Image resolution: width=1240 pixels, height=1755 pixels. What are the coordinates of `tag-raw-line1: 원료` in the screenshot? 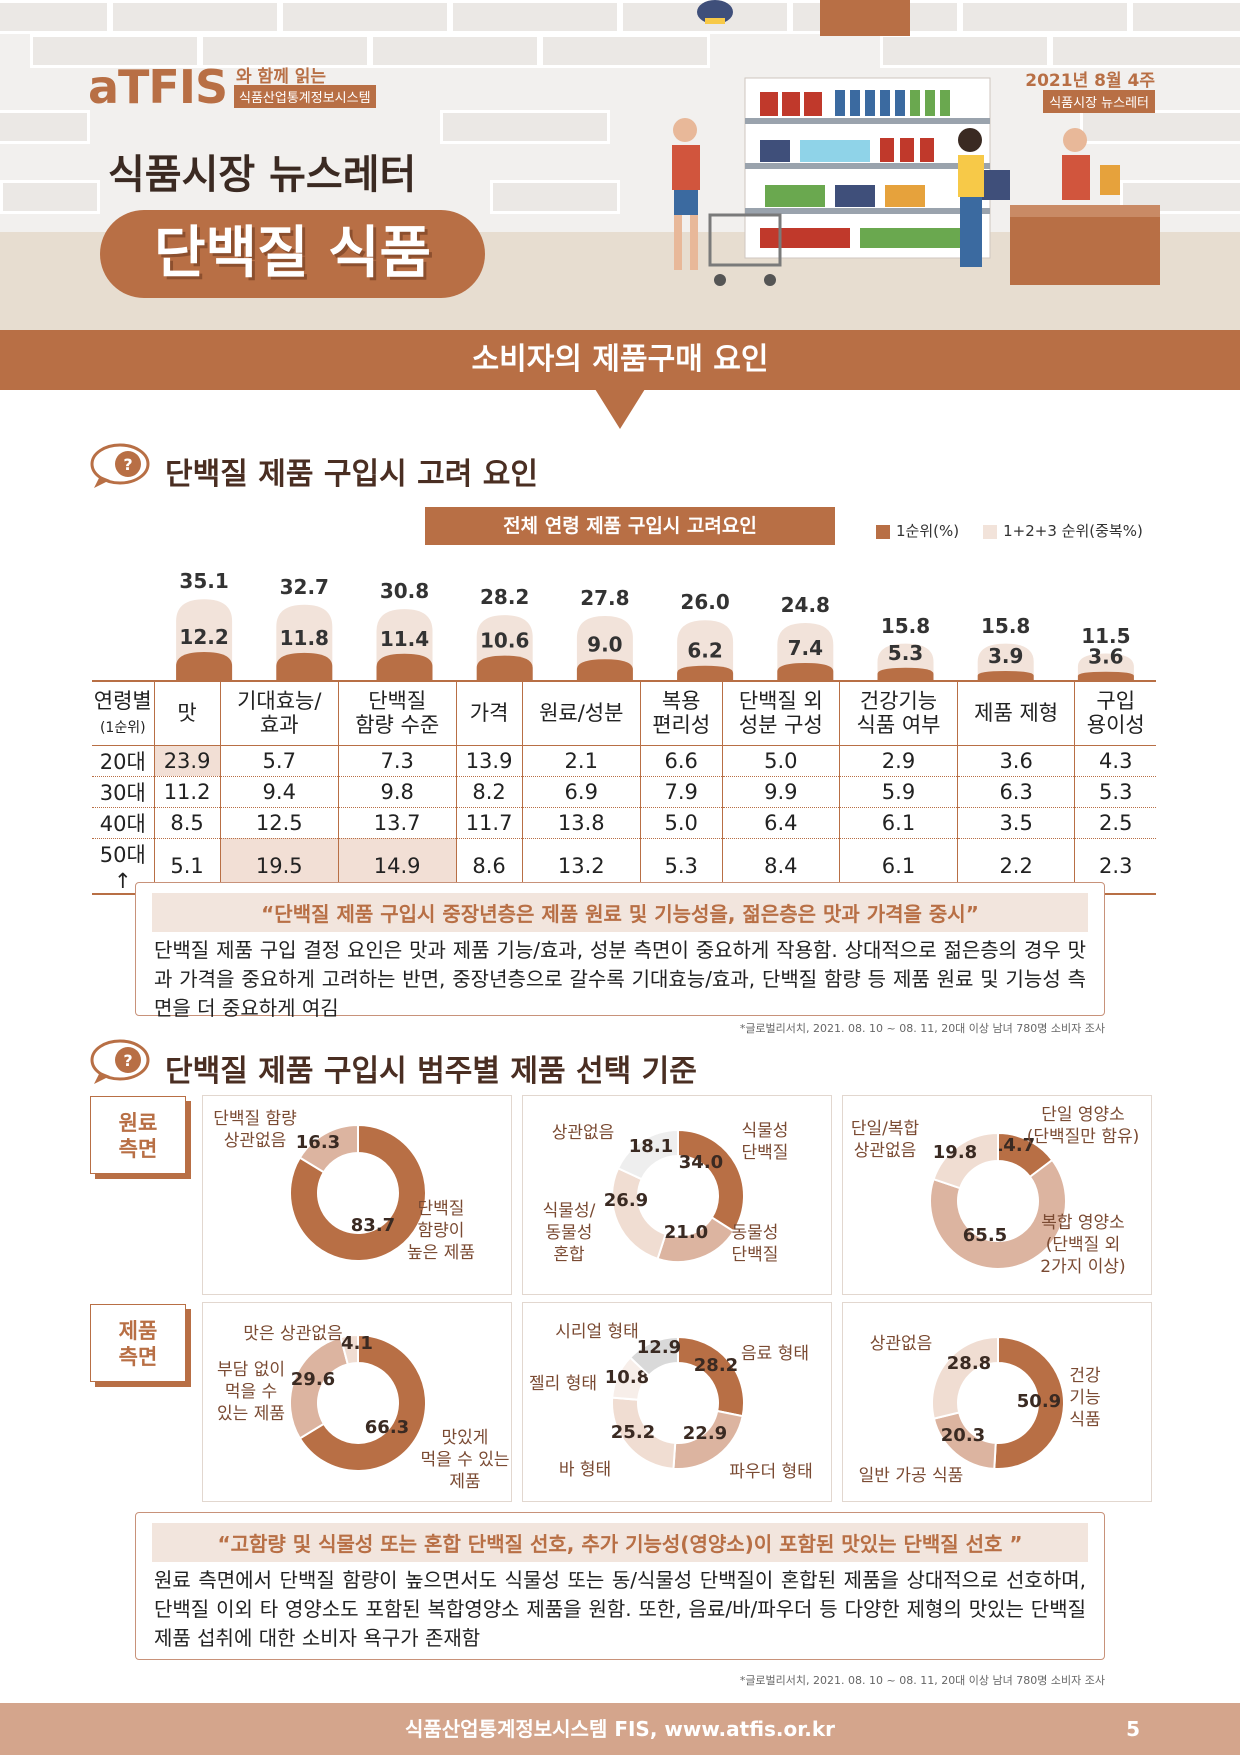 It's located at (138, 1123).